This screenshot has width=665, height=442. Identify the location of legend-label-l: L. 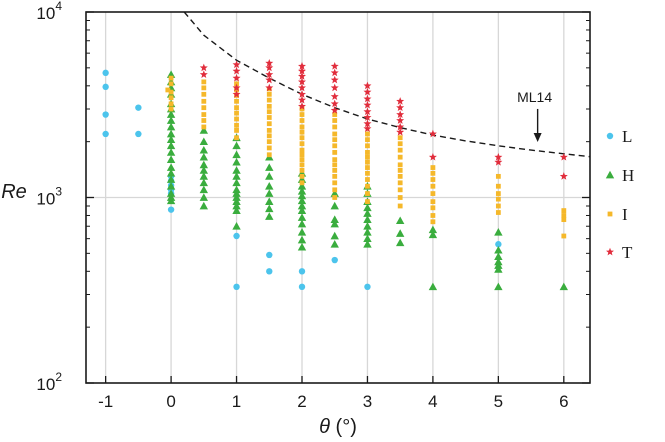
(627, 136).